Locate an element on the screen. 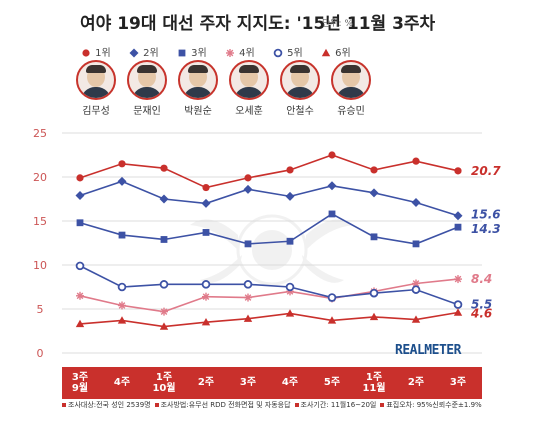  candidate: 유승민 is located at coordinates (351, 88).